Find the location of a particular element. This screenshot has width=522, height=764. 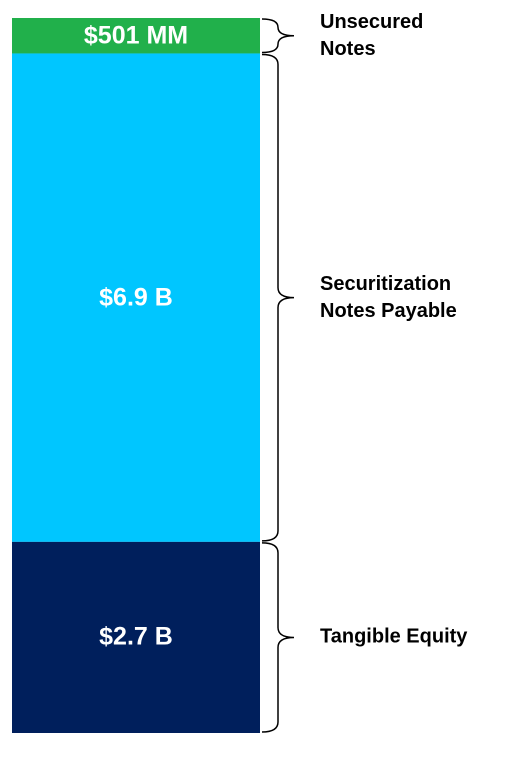

value-label: $2.7 B is located at coordinates (136, 636).